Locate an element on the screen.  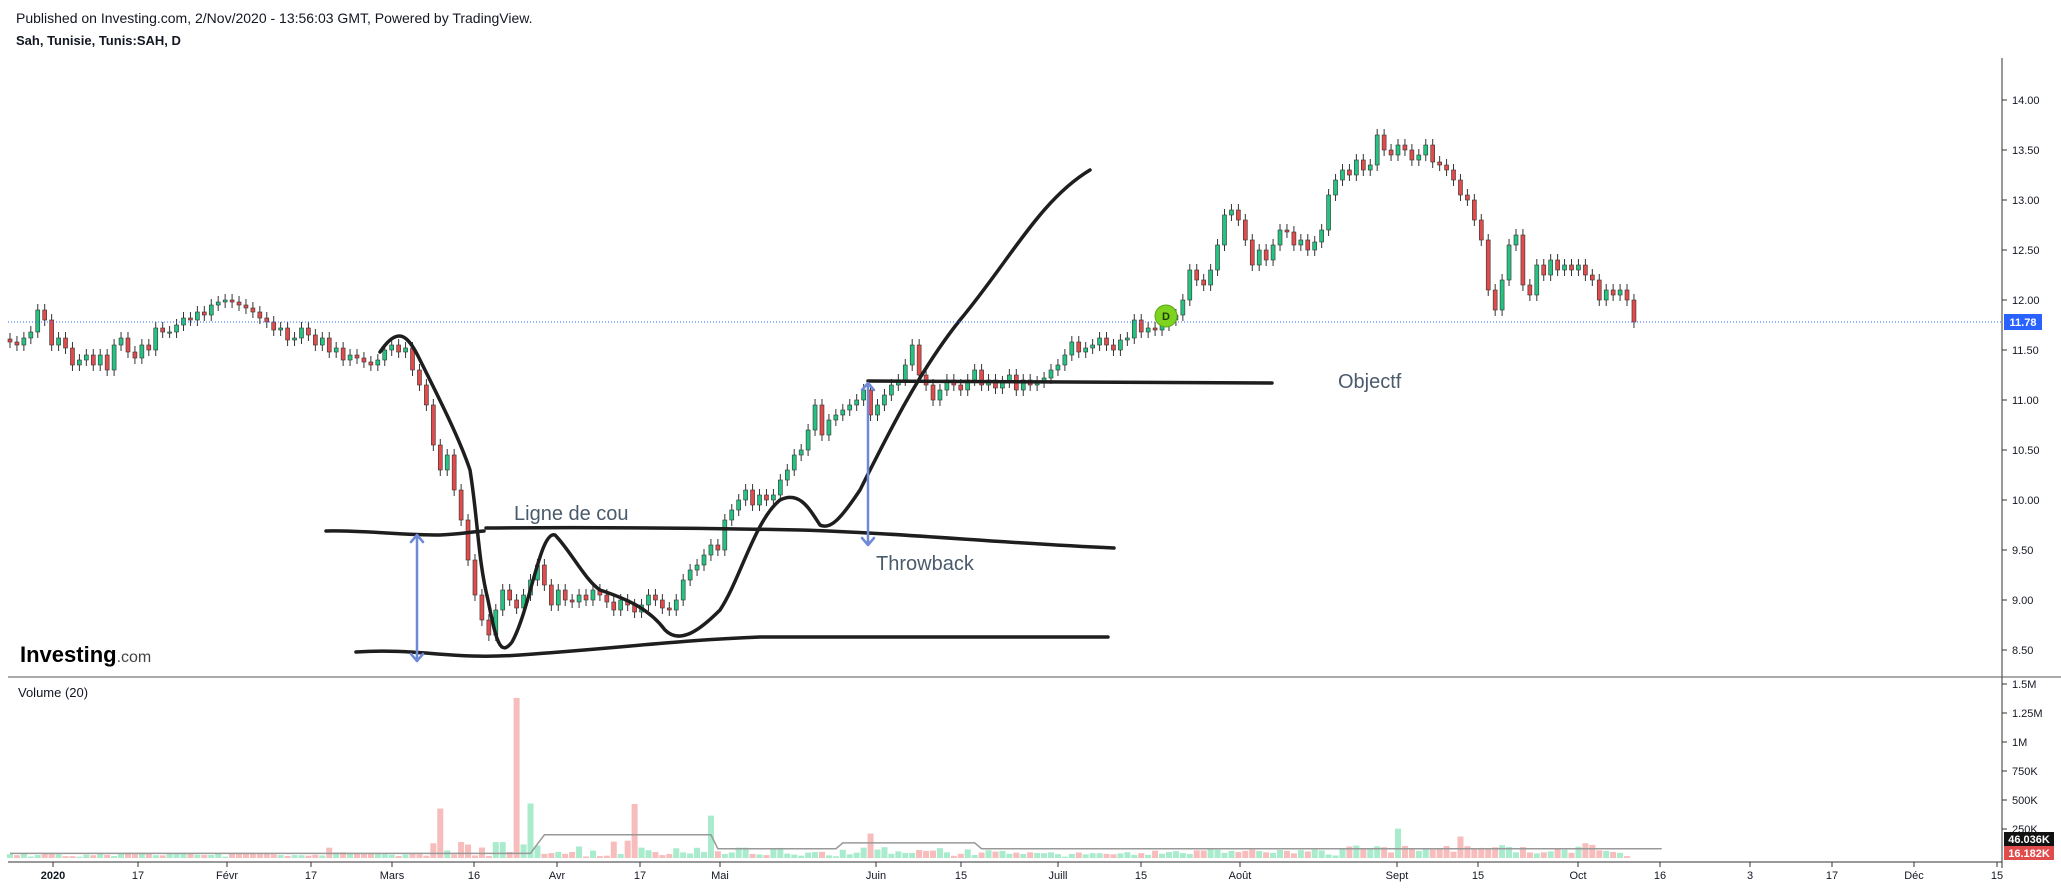
price-tick-label: 10.50 is located at coordinates (2026, 451).